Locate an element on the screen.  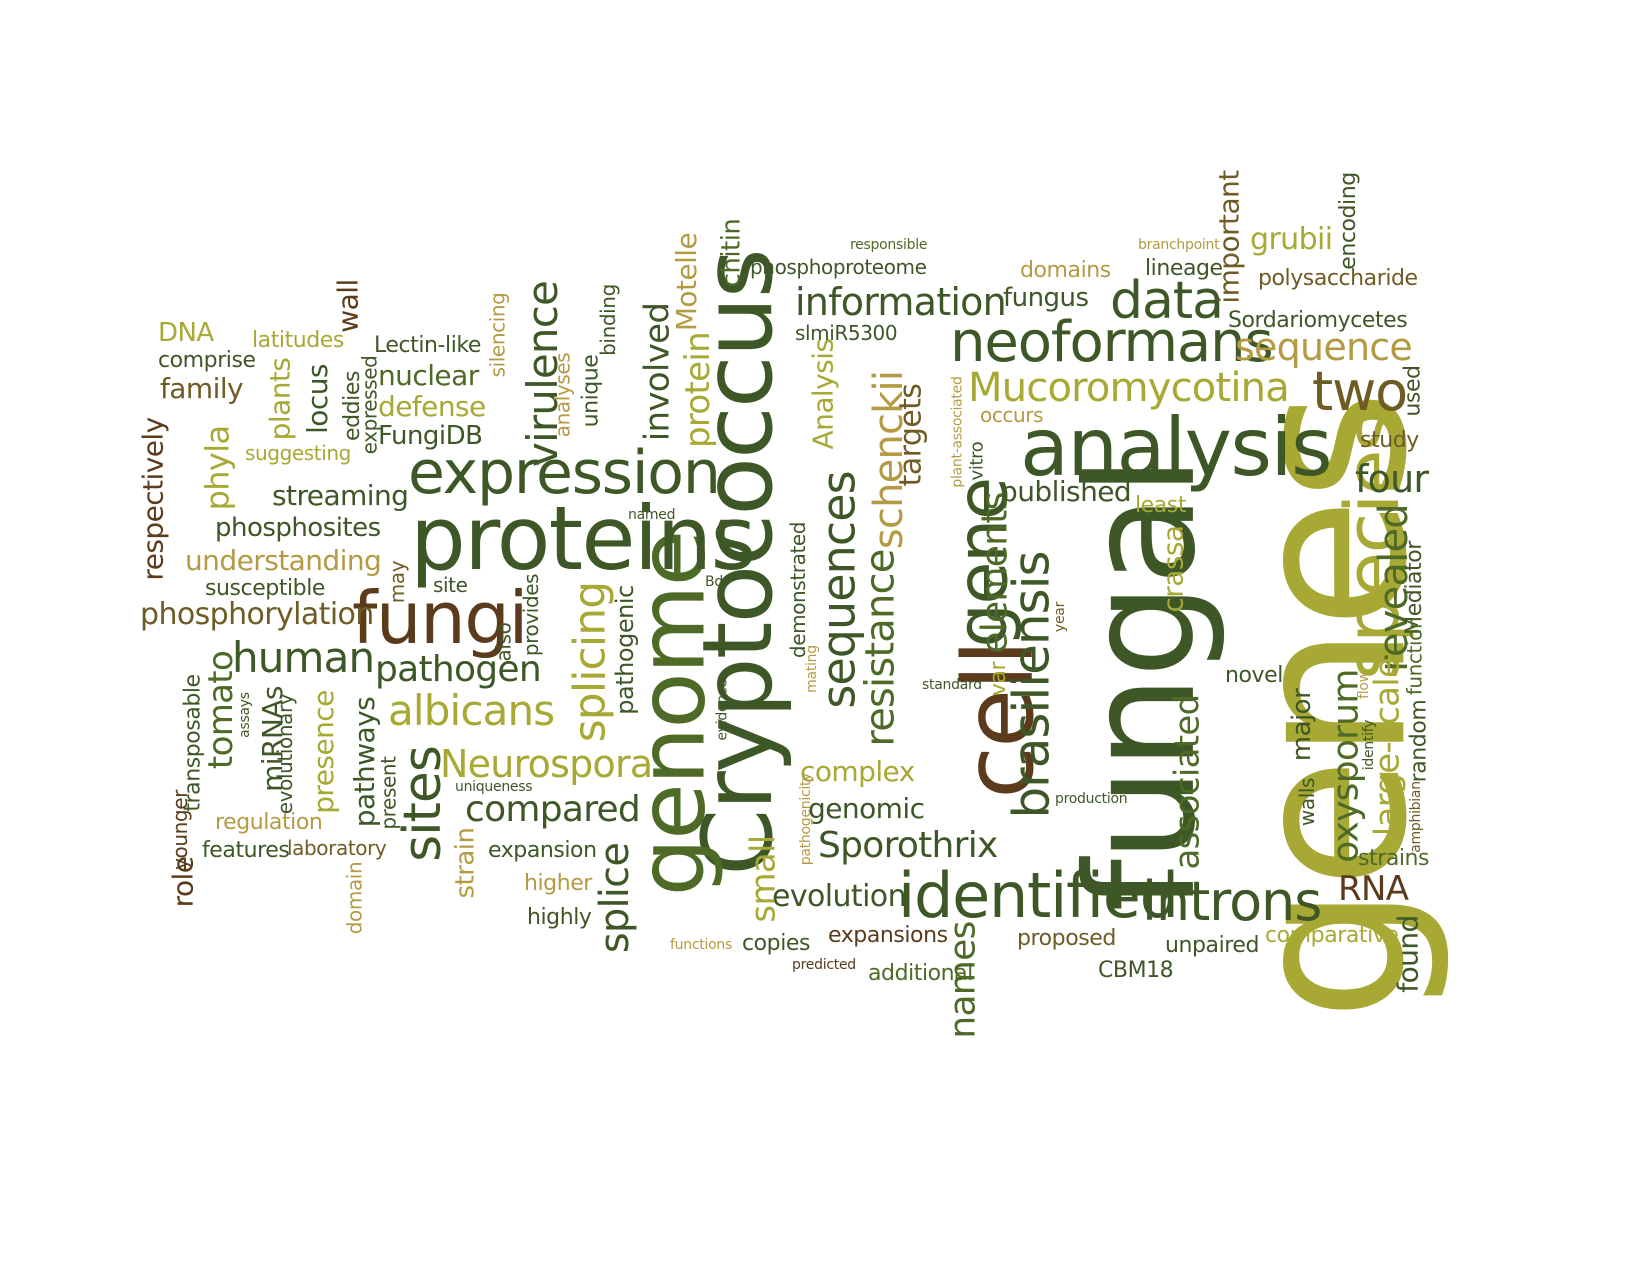
word-vitro: vitro is located at coordinates (977, 461).